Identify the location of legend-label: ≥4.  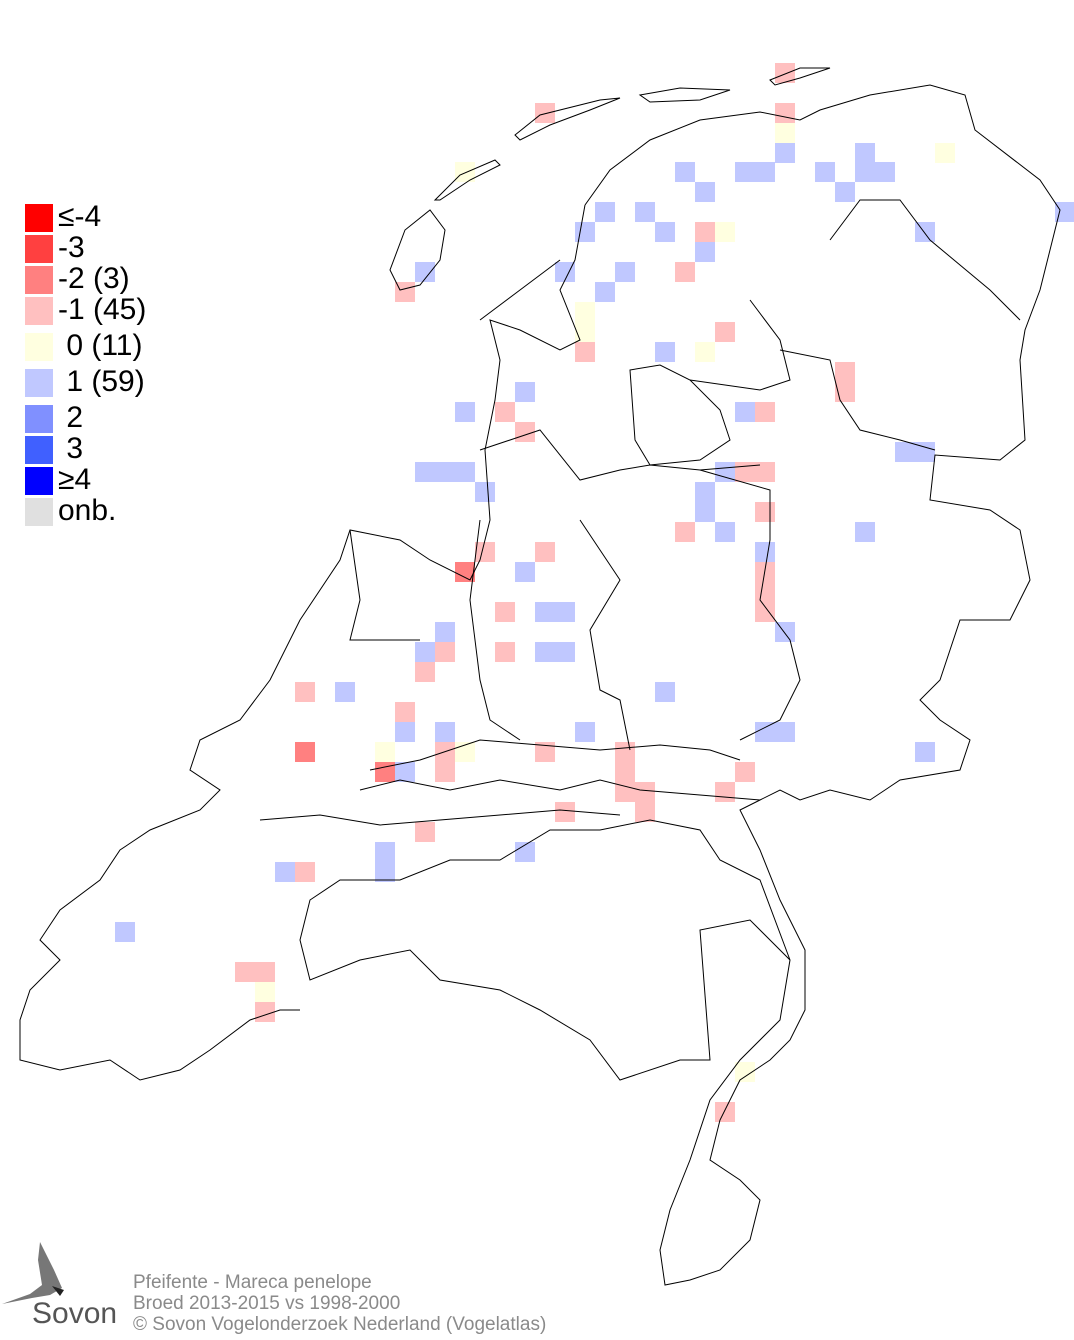
(75, 479).